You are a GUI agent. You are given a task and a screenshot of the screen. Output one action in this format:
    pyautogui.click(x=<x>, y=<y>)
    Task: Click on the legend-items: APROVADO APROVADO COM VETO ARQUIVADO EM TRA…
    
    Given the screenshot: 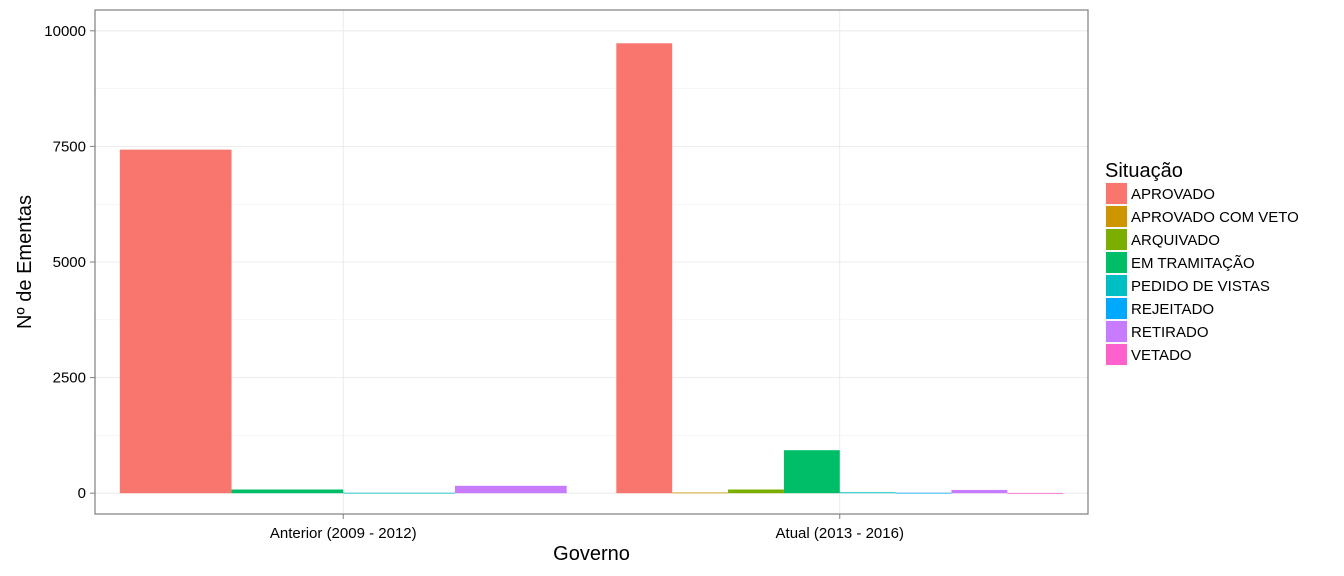 What is the action you would take?
    pyautogui.click(x=1201, y=274)
    